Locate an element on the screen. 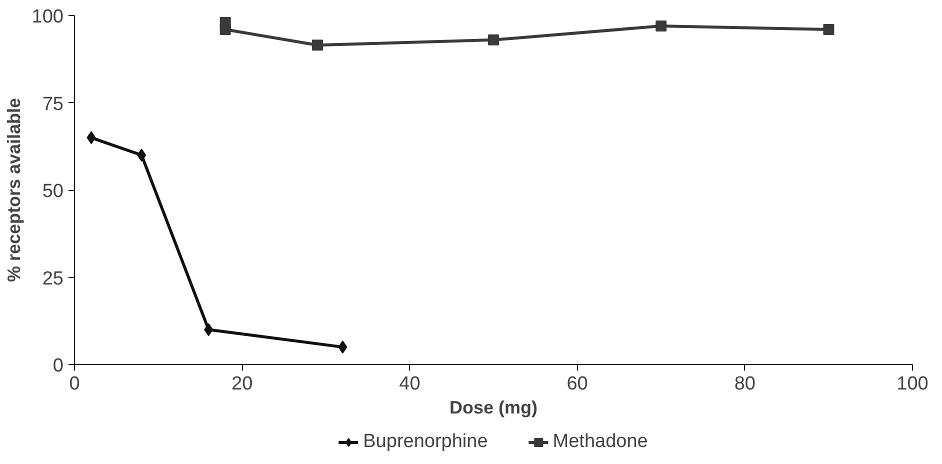 This screenshot has width=942, height=464. x-tick-label: 0 is located at coordinates (74, 384).